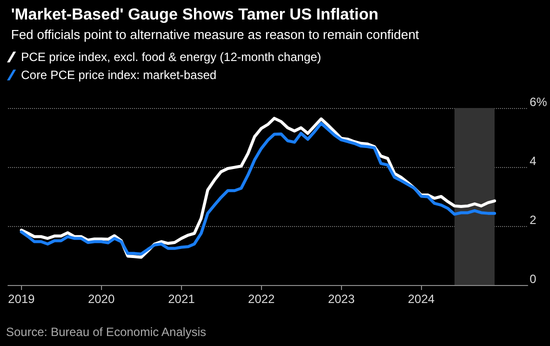  Describe the element at coordinates (101, 299) in the screenshot. I see `x-tick-label: 2020` at that location.